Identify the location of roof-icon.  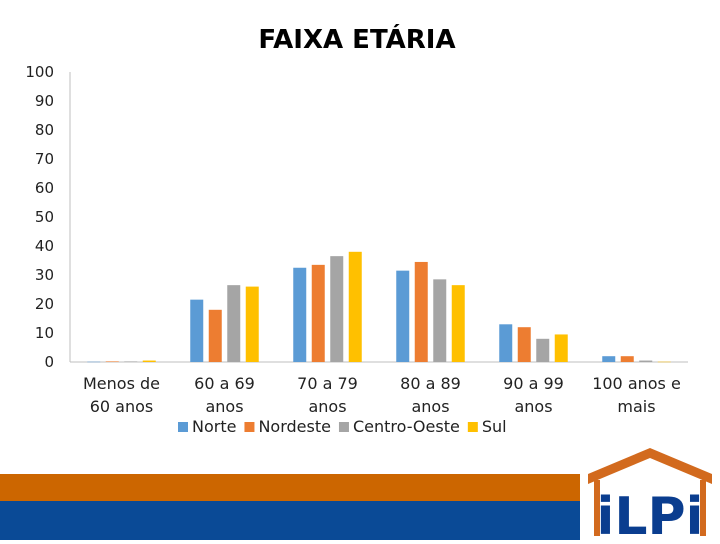
(650, 466).